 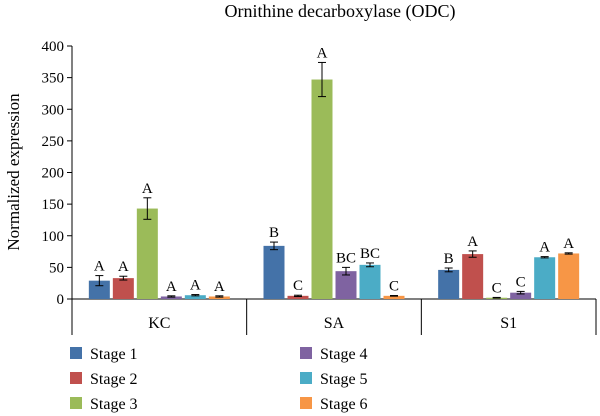 What do you see at coordinates (334, 323) in the screenshot?
I see `x-category-label: SA` at bounding box center [334, 323].